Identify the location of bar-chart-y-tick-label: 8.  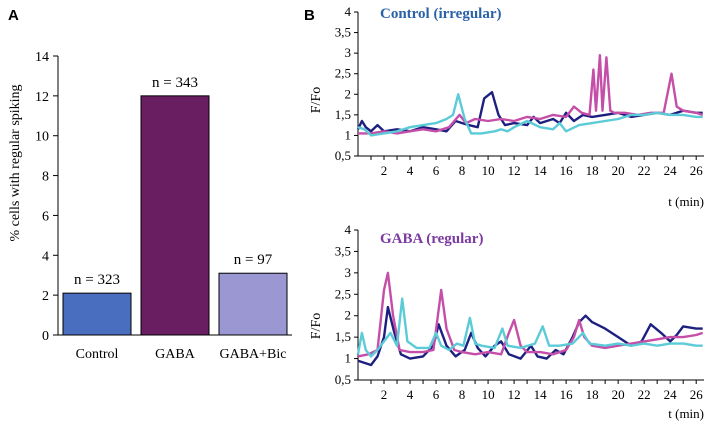
(45, 177).